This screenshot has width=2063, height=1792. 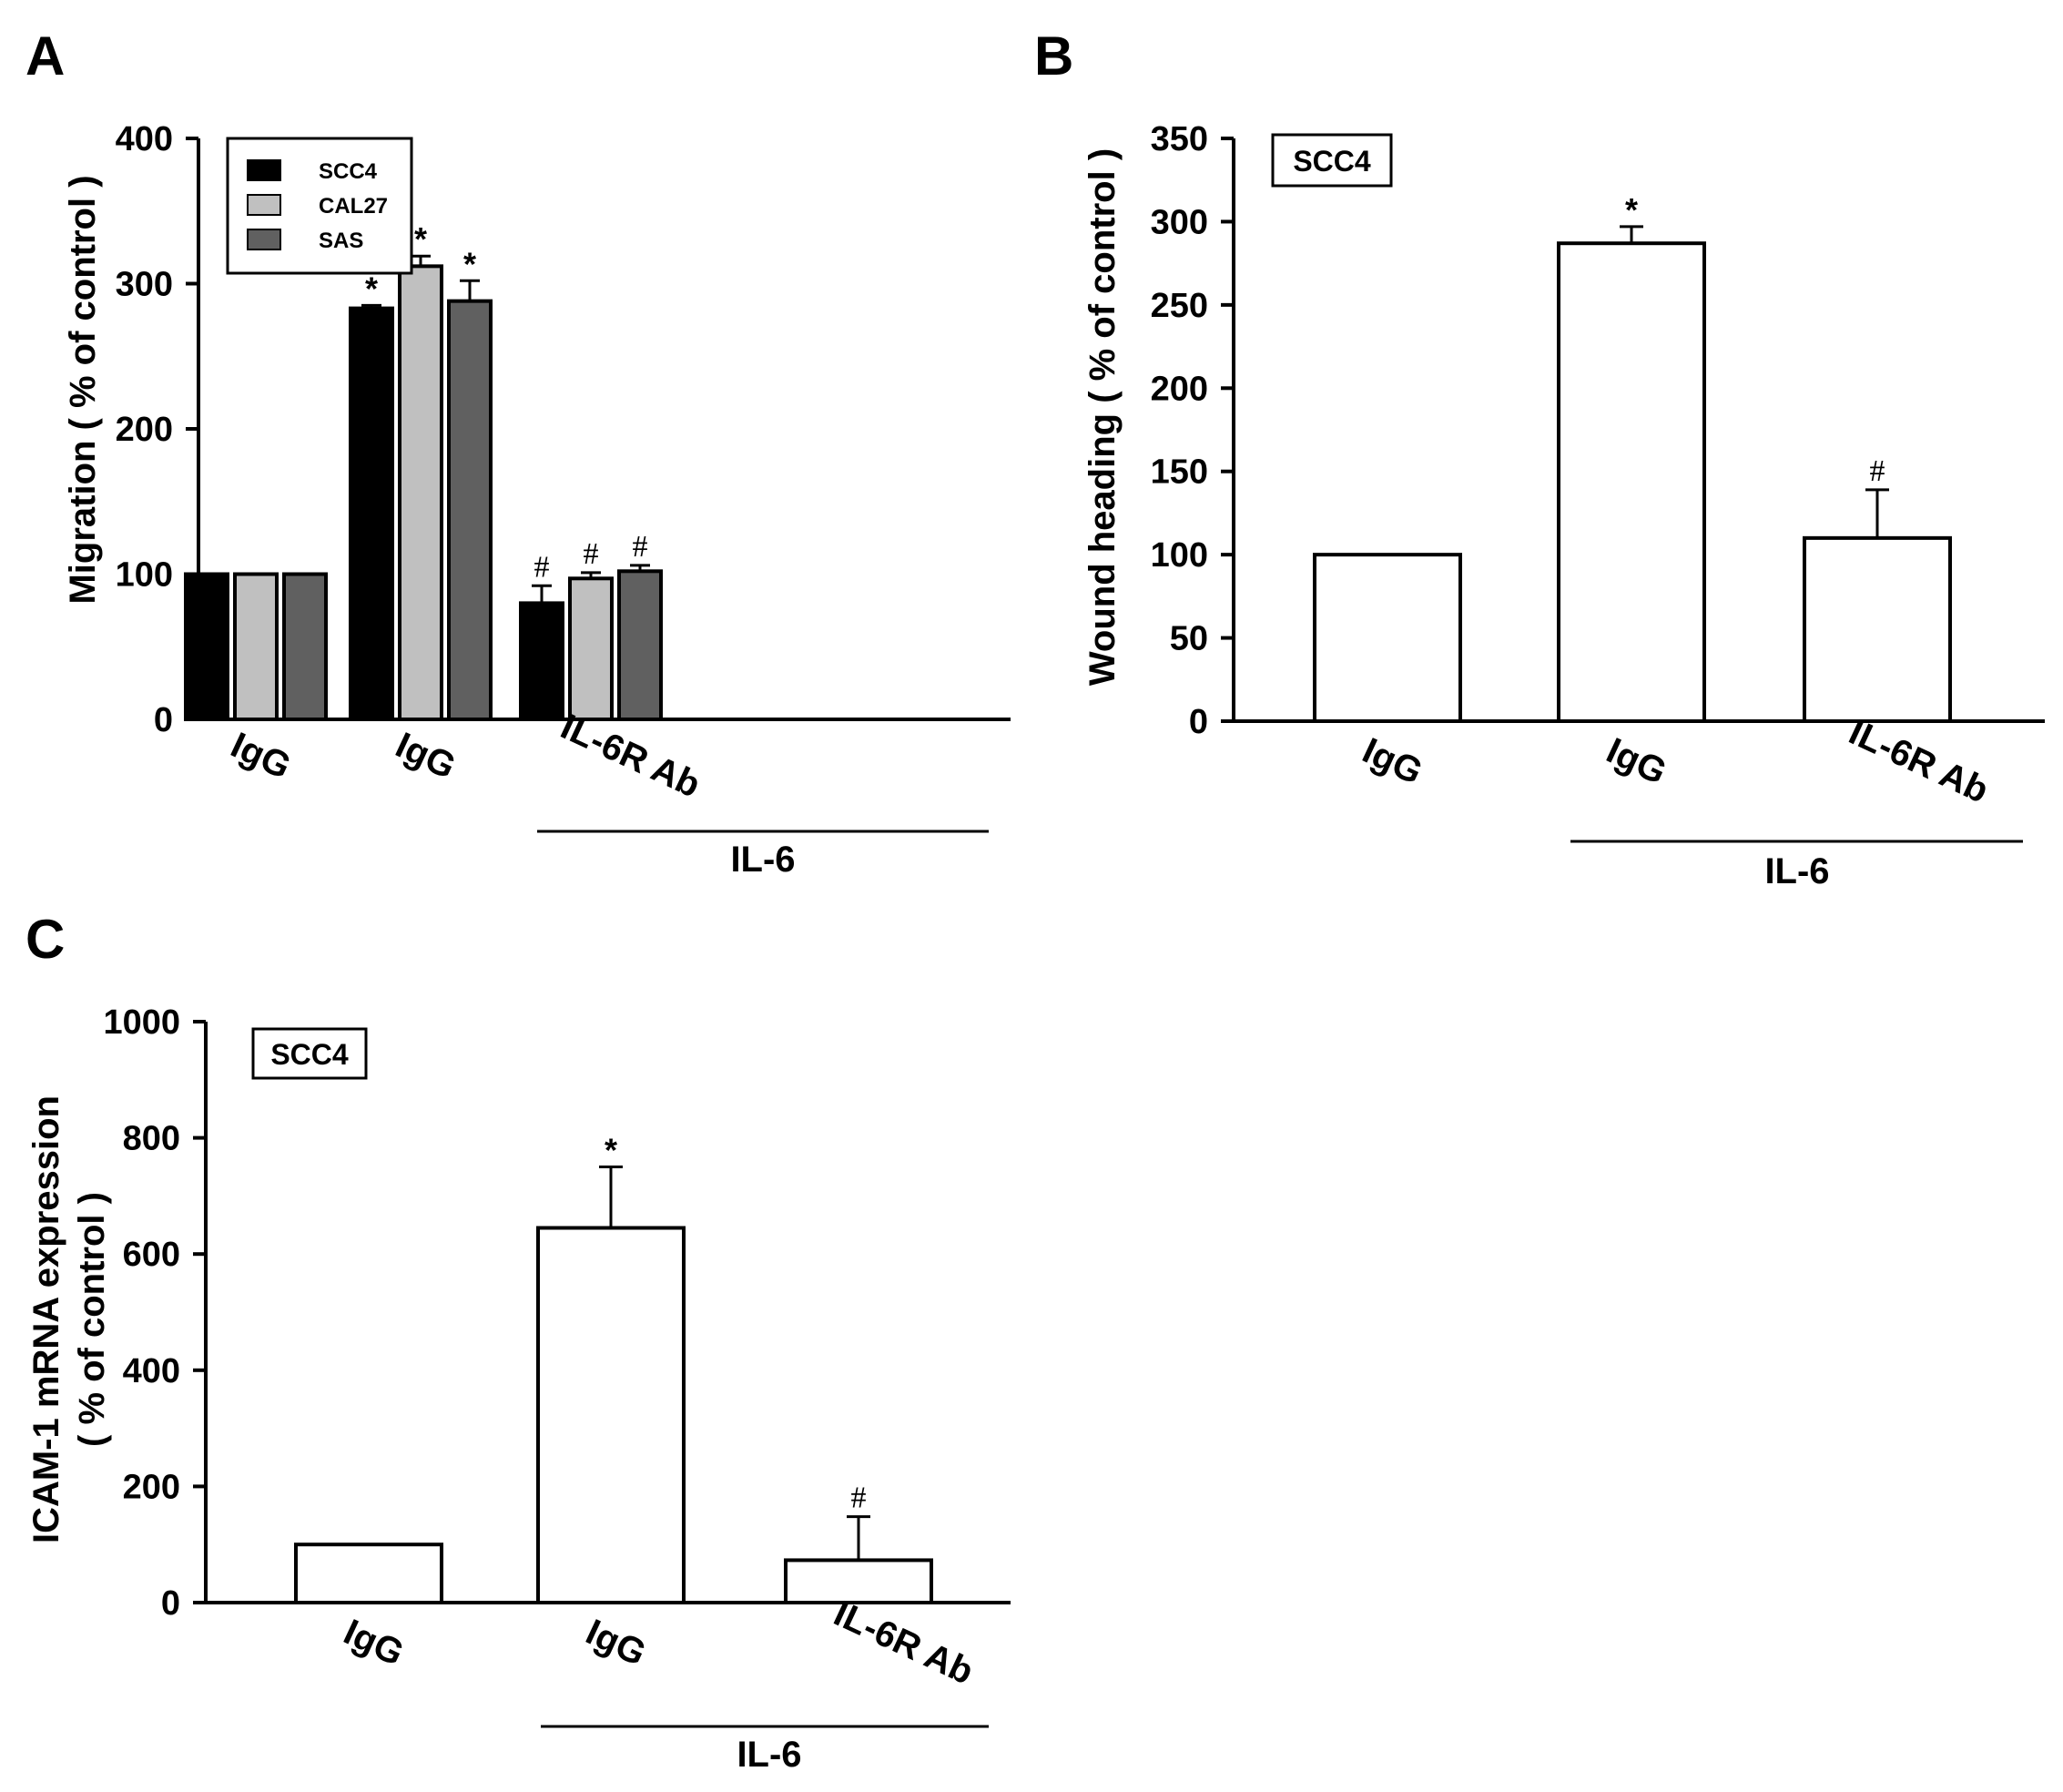 I want to click on panel-a-y-tick-label: 0, so click(x=163, y=720).